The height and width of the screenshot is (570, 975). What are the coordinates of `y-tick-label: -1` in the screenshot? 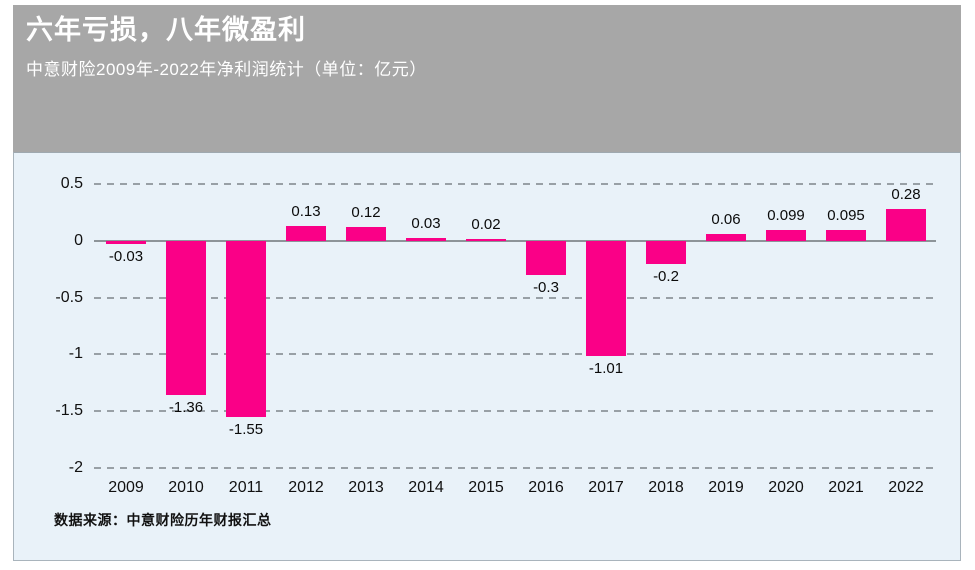 It's located at (75, 354).